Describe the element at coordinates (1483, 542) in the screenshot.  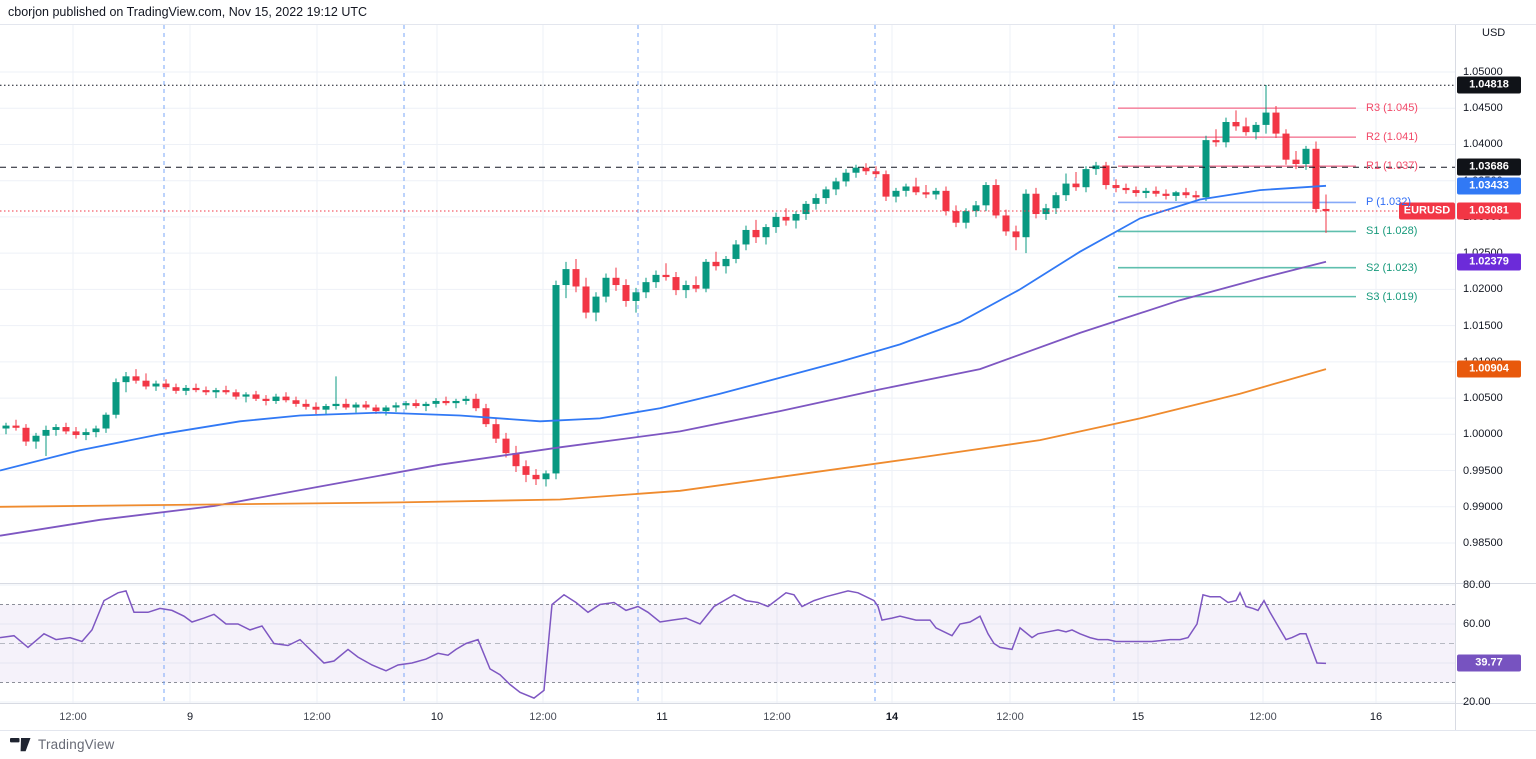
I see `price-tick: 0.98500` at that location.